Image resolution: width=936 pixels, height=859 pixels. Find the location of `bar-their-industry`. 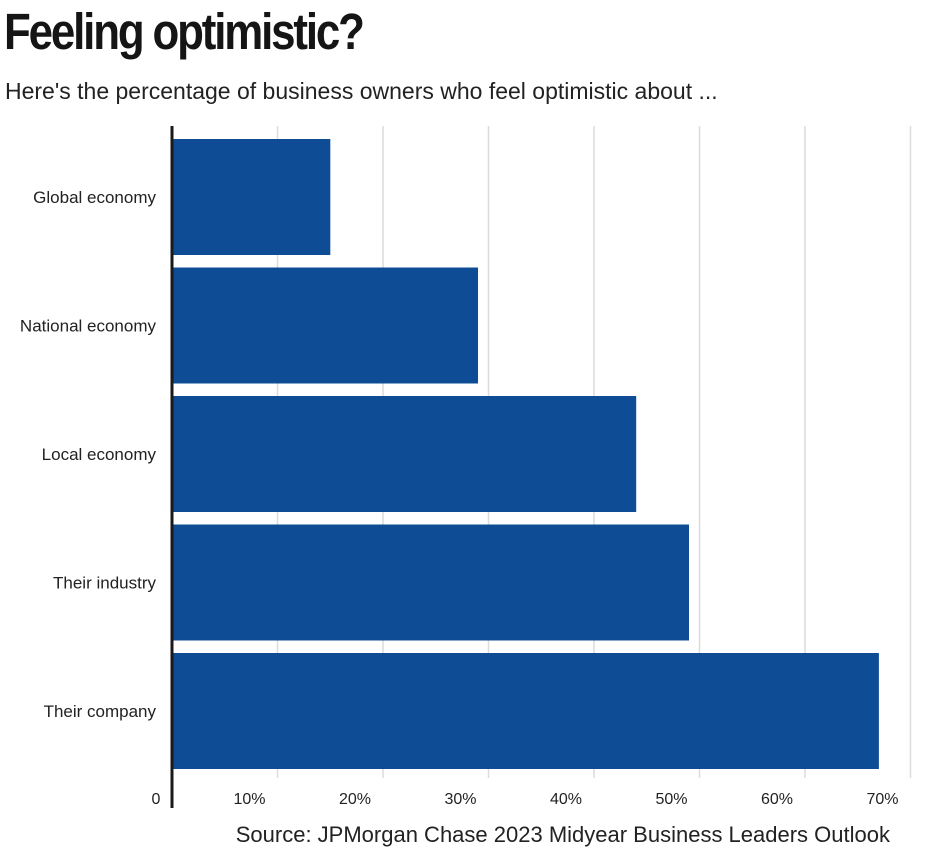

bar-their-industry is located at coordinates (430, 582).